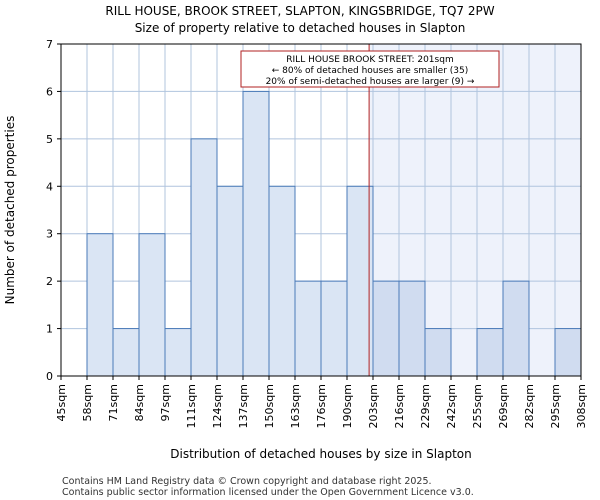 The image size is (600, 500). What do you see at coordinates (451, 406) in the screenshot?
I see `x-tick-label: 242sqm` at bounding box center [451, 406].